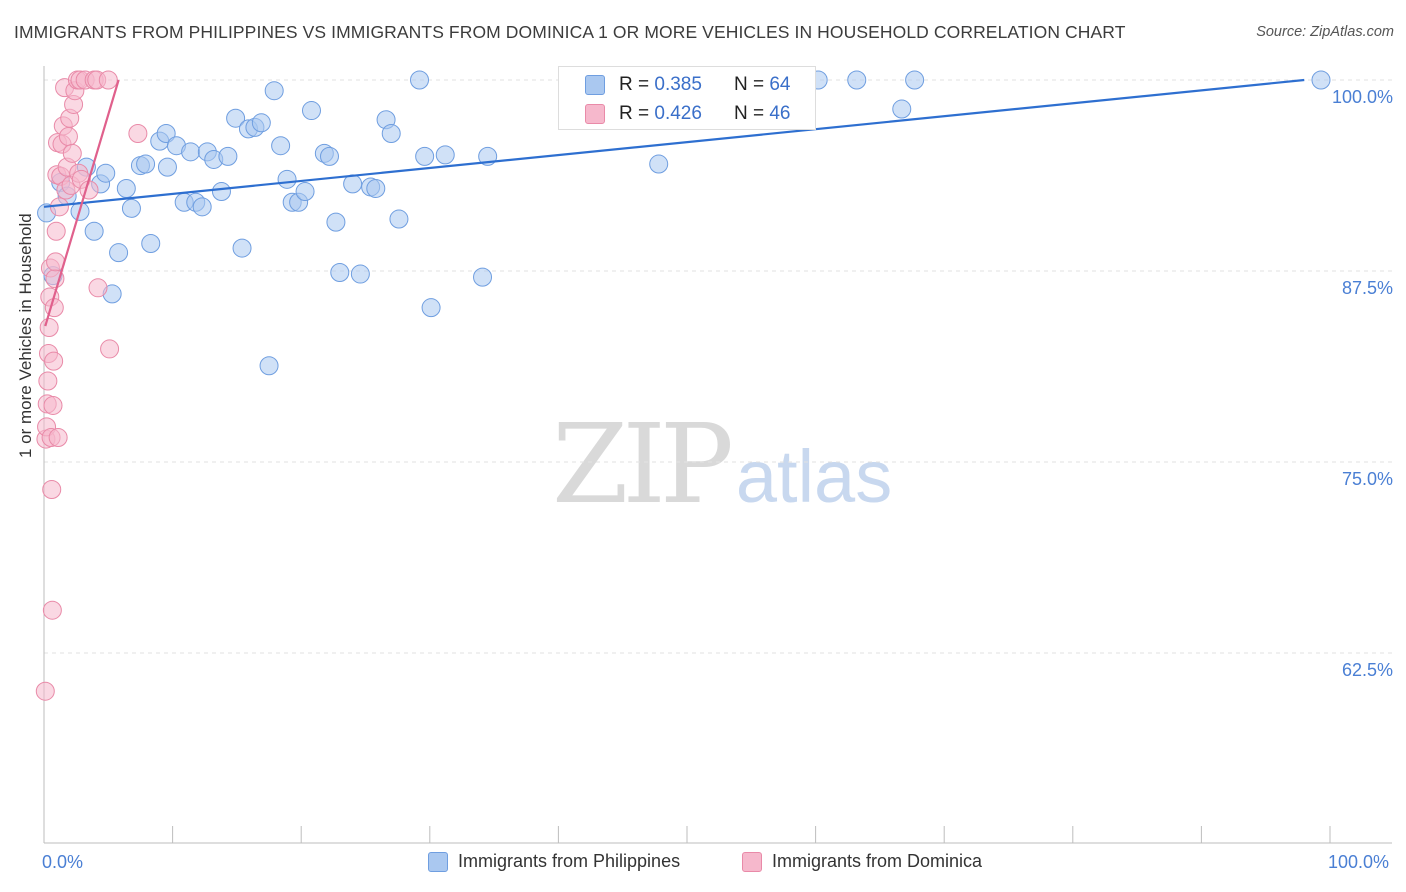 The image size is (1406, 892). What do you see at coordinates (1367, 288) in the screenshot?
I see `y-tick-label: 87.5%` at bounding box center [1367, 288].